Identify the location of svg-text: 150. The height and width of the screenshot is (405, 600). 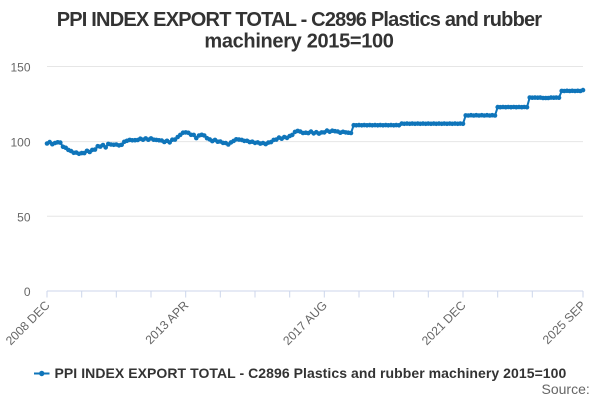
(20, 68).